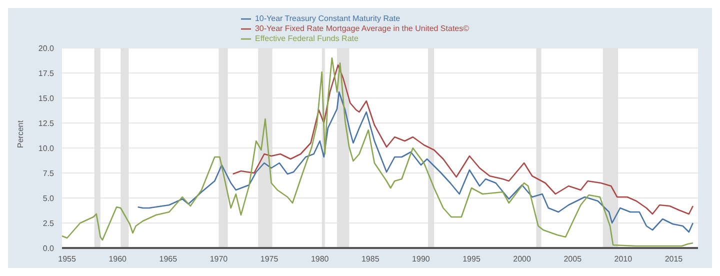  I want to click on y-tick-label: 2.5, so click(48, 223).